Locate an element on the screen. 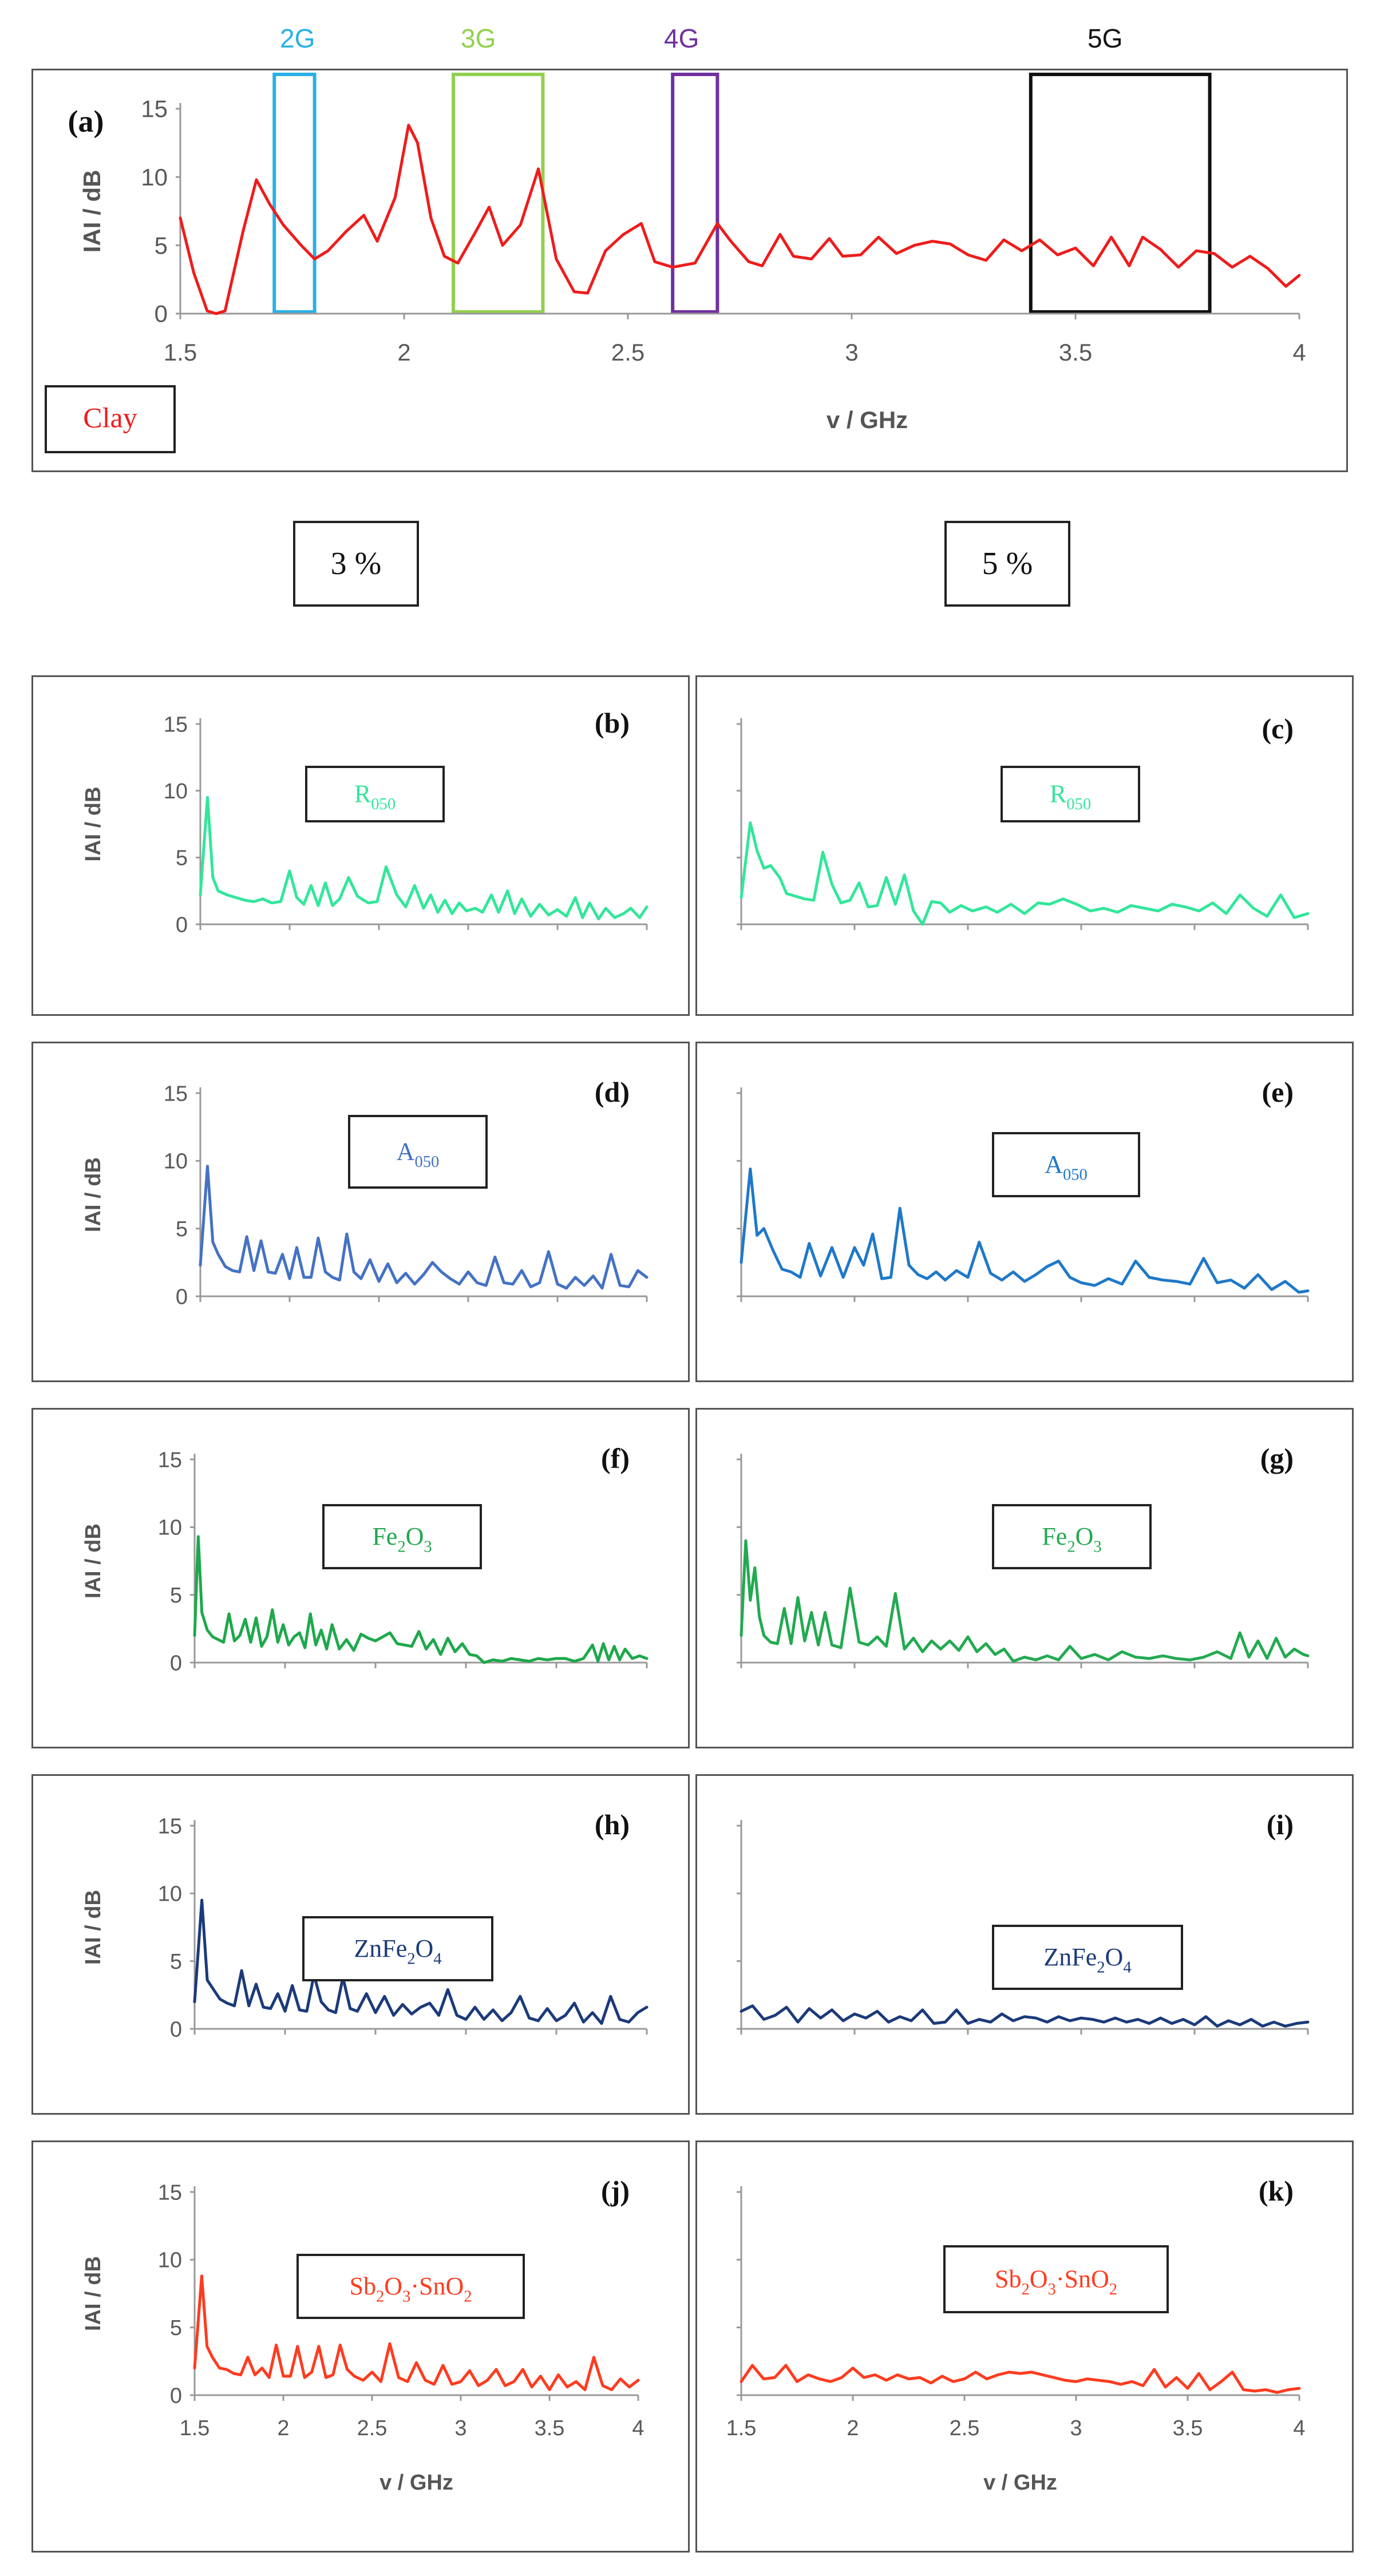  chart-g: (g) Fe2O3 is located at coordinates (1023, 1555).